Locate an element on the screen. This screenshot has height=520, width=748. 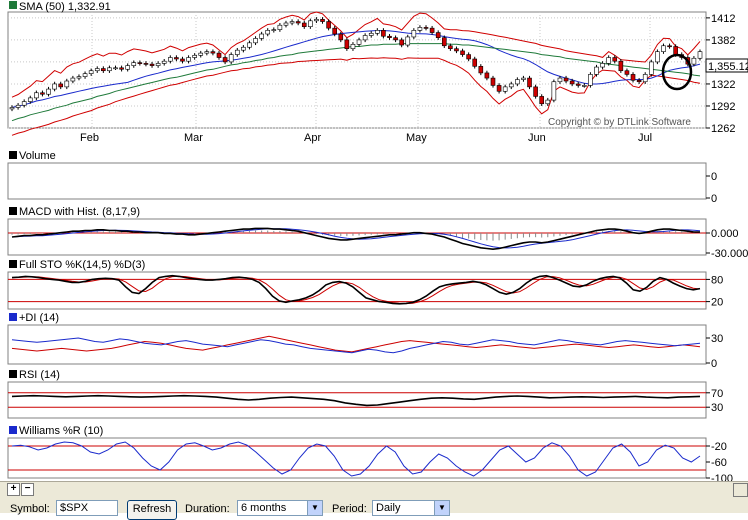
williams-line is located at coordinates (356, 459).